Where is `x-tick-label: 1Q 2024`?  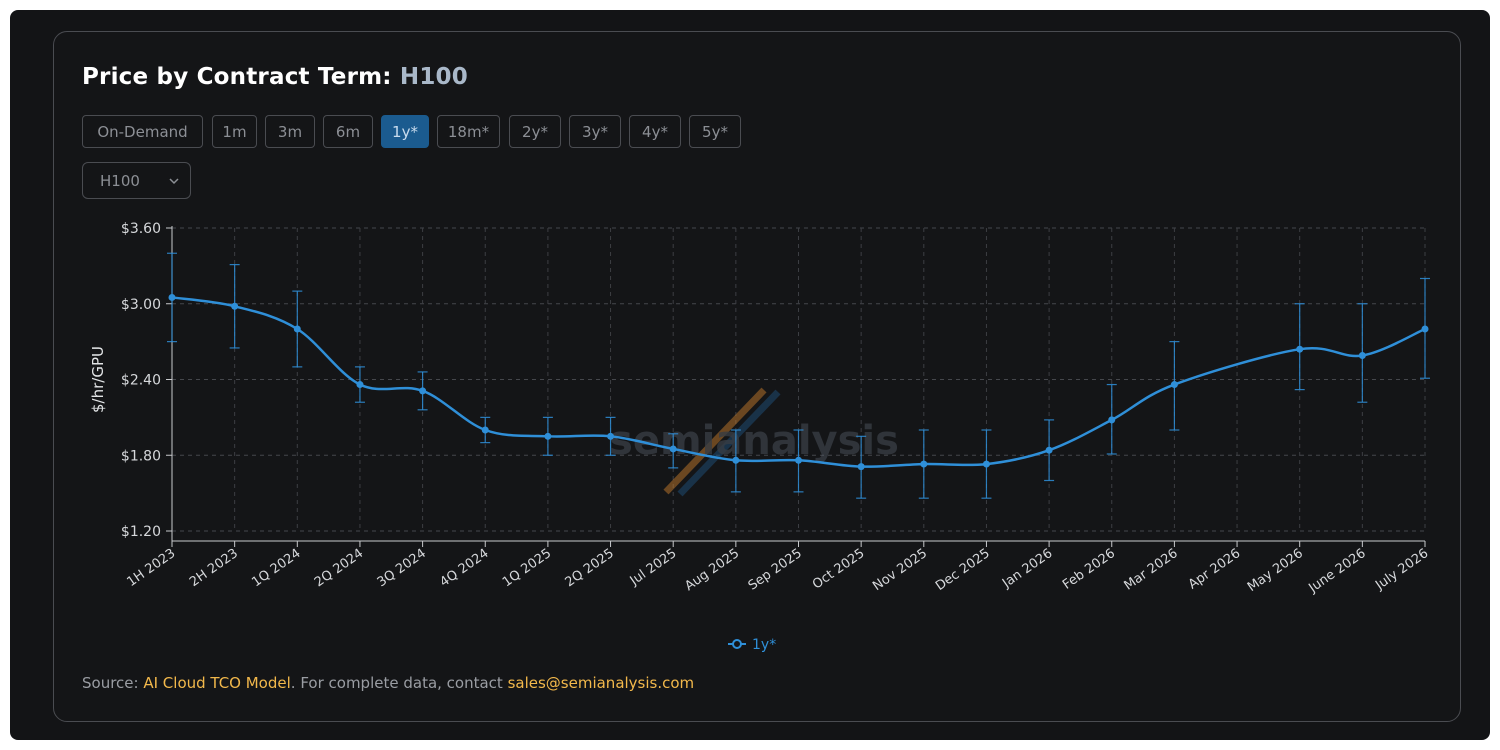 x-tick-label: 1Q 2024 is located at coordinates (276, 568).